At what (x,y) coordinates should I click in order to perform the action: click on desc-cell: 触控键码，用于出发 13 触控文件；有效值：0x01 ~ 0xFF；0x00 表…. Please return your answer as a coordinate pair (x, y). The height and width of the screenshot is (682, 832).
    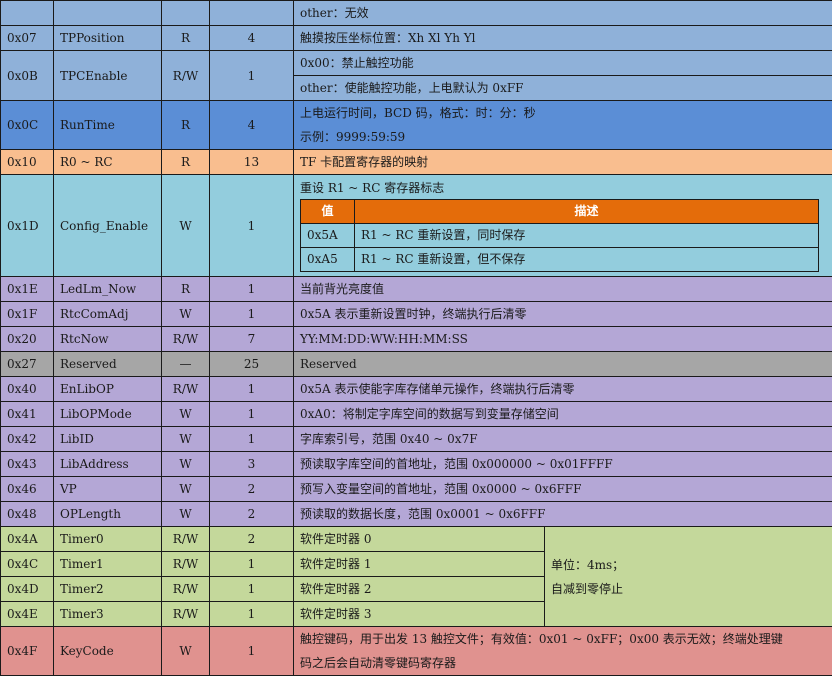
    Looking at the image, I should click on (562, 651).